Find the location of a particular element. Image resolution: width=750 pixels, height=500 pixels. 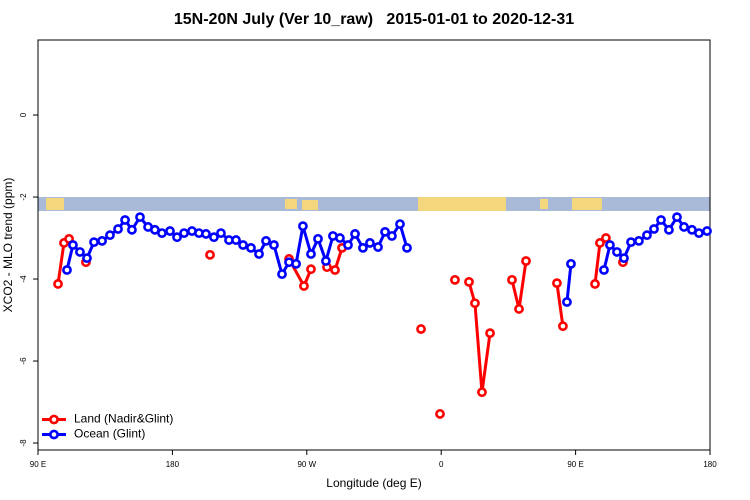

x-tick-label: 90 W is located at coordinates (306, 464).